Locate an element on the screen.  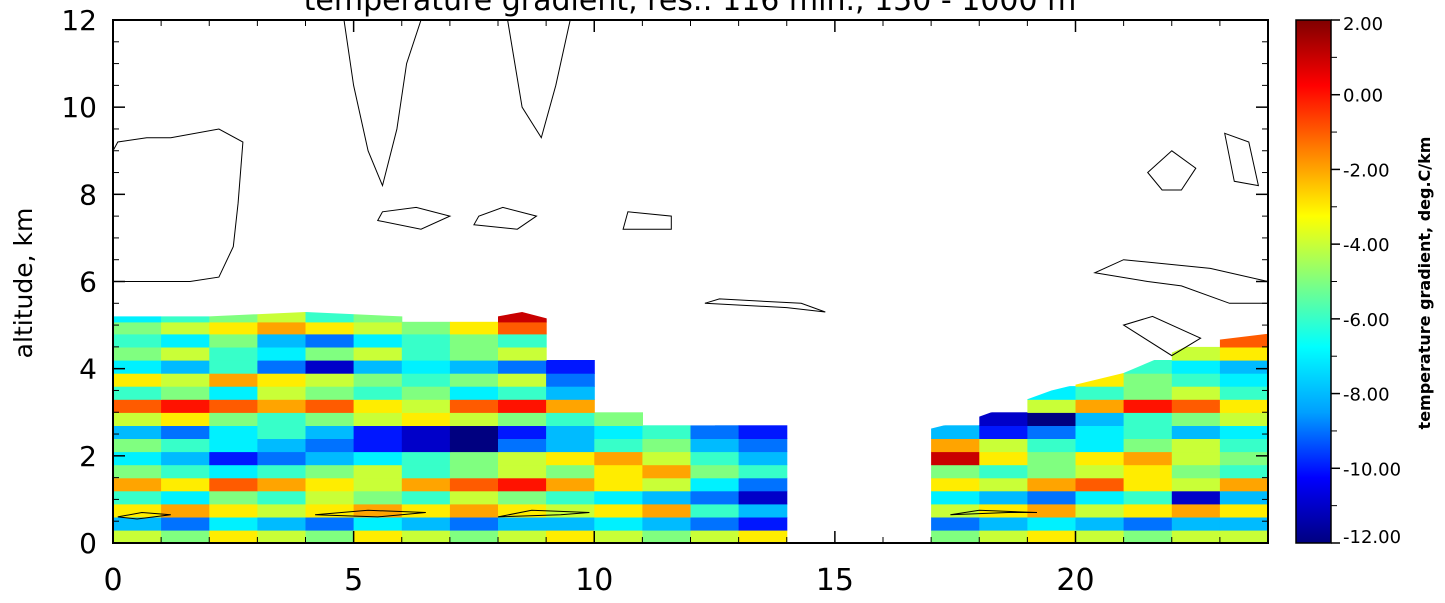
x-tick-label: 10 is located at coordinates (594, 580).